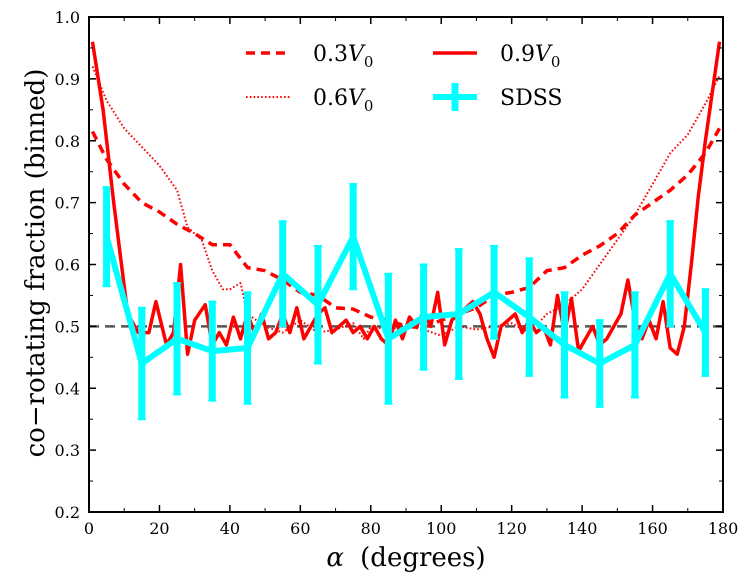  Describe the element at coordinates (159, 528) in the screenshot. I see `x-tick-label: 20` at that location.